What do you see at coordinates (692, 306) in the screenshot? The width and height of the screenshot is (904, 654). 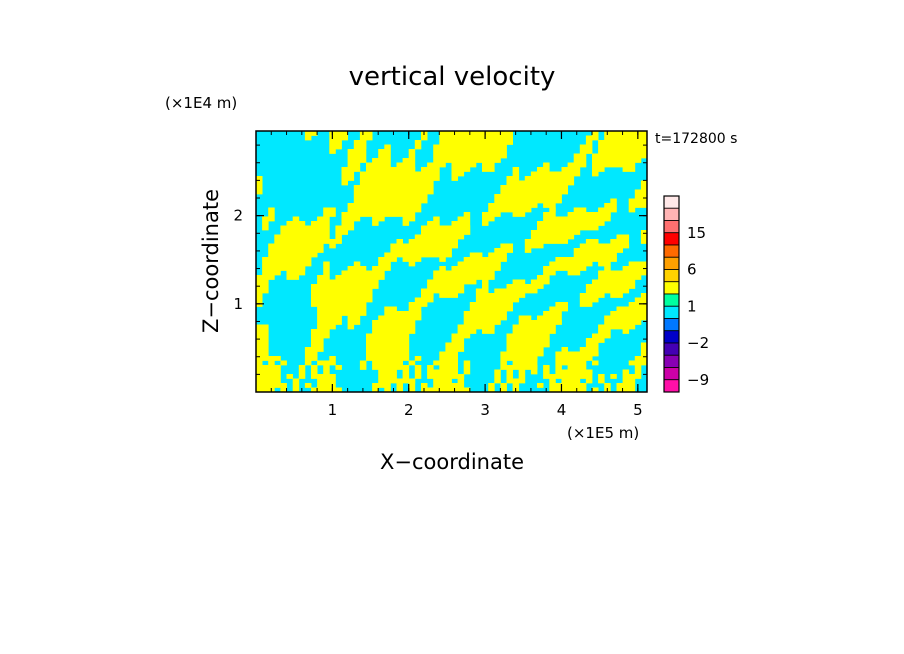 I see `colorbar-label-2: 1` at bounding box center [692, 306].